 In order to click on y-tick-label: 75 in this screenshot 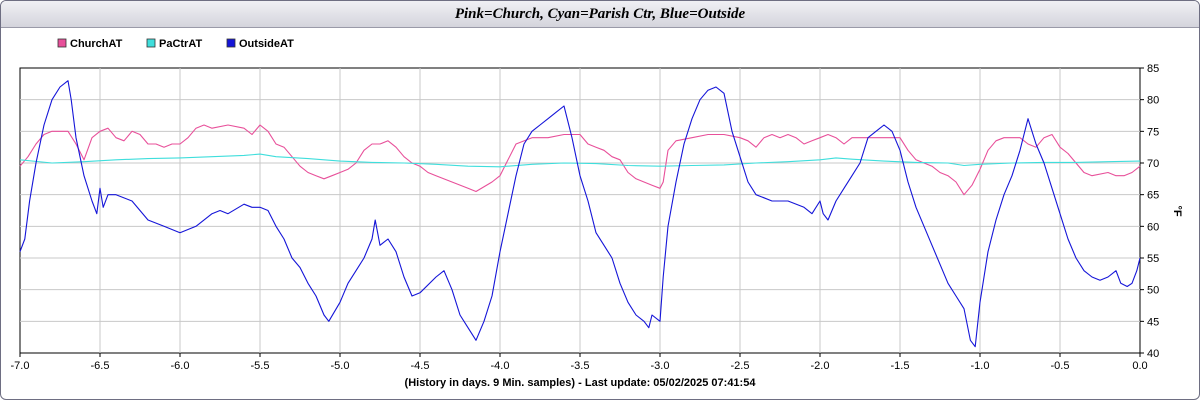, I will do `click(1153, 132)`.